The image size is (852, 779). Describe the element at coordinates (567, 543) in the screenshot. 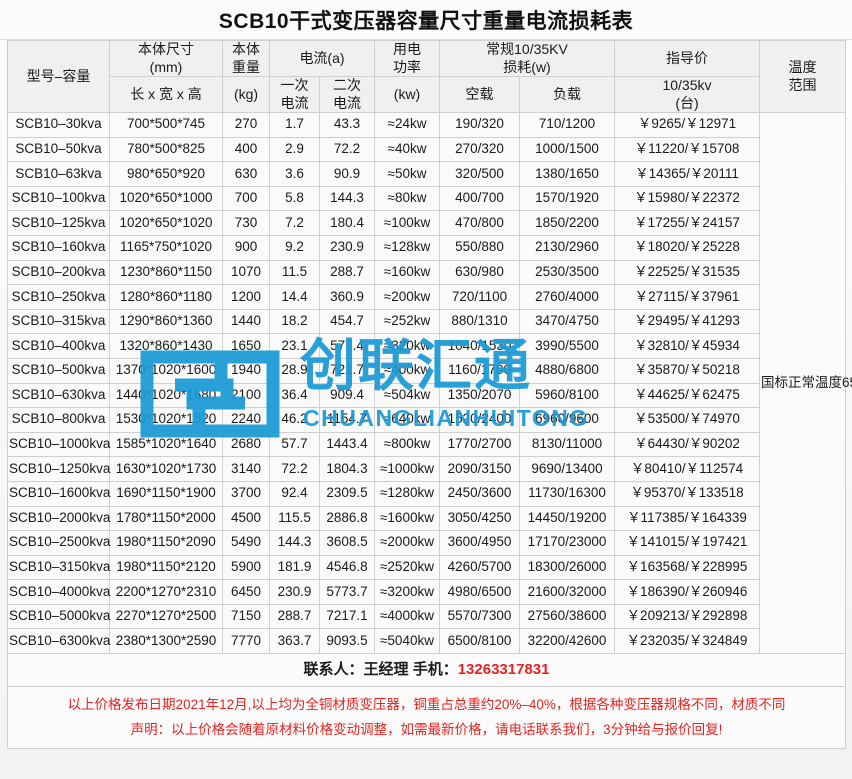

I see `cell-load-loss: 17170/23000` at that location.